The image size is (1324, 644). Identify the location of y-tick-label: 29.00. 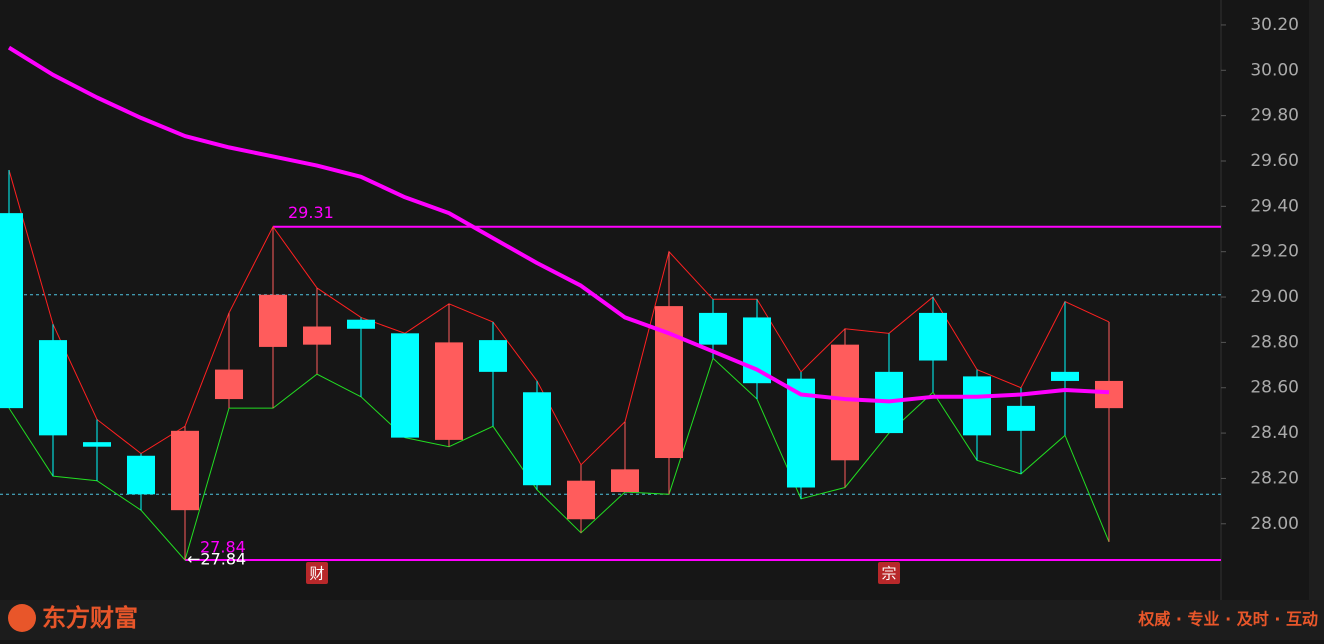
(1274, 297).